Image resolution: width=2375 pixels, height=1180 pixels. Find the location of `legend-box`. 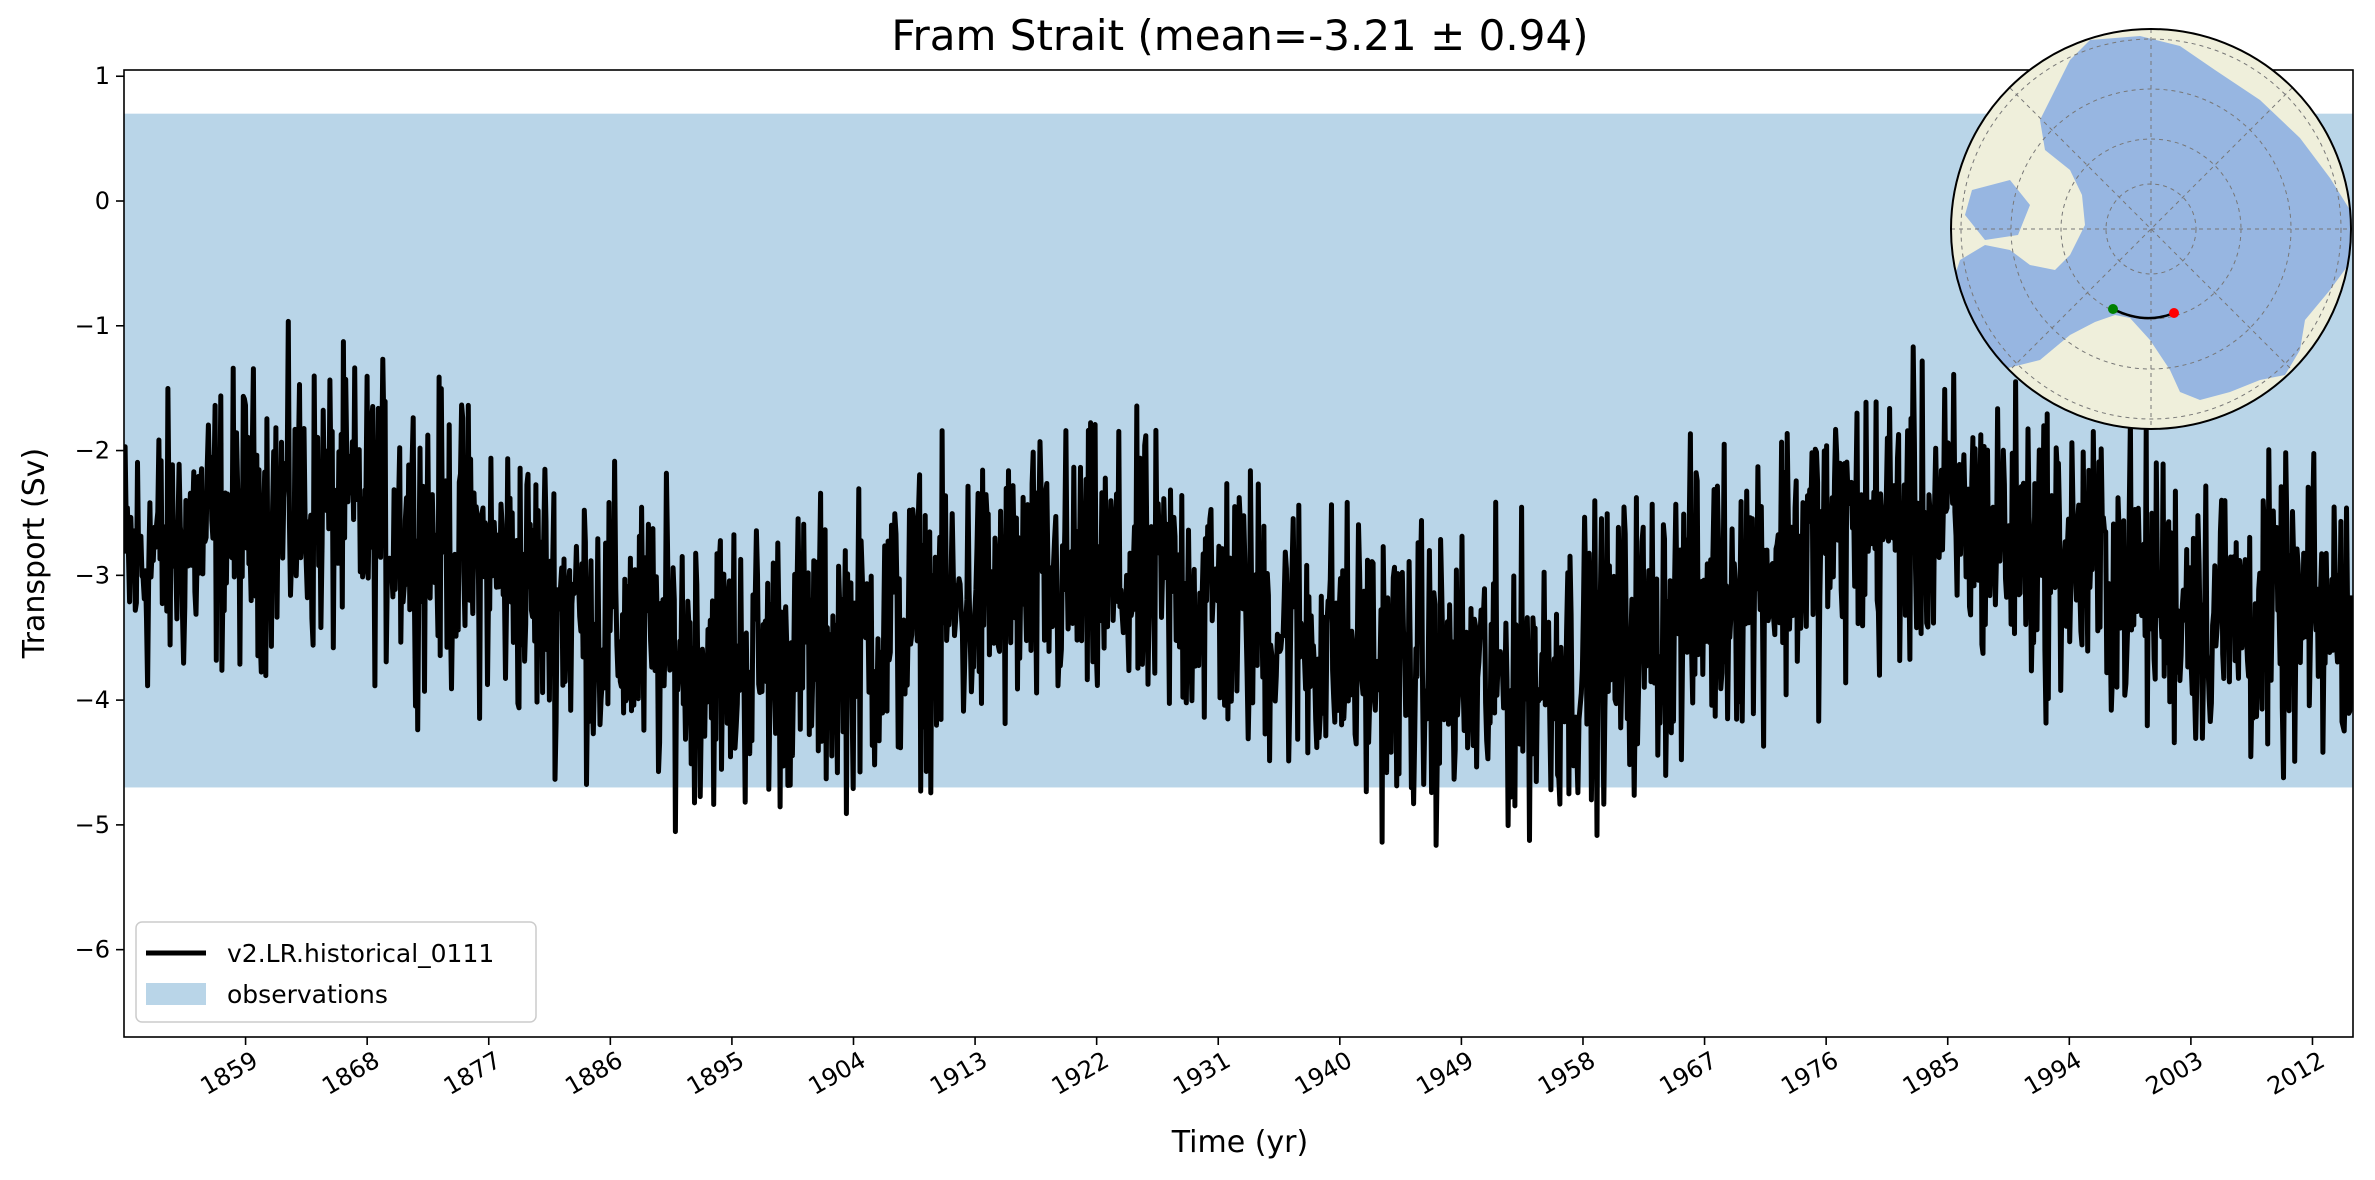

legend-box is located at coordinates (336, 972).